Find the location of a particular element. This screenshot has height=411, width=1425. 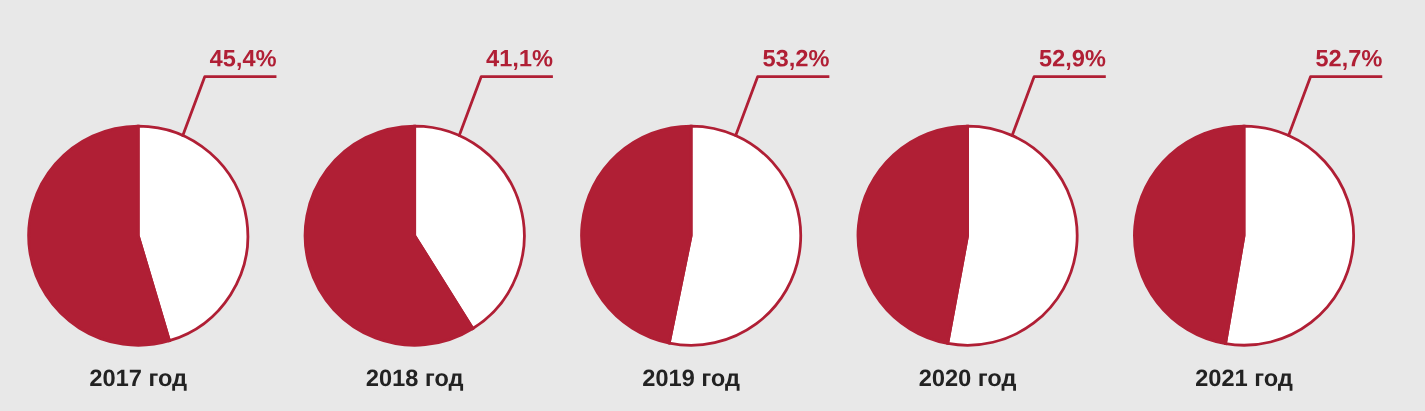

data-label: 53,2% is located at coordinates (796, 59).